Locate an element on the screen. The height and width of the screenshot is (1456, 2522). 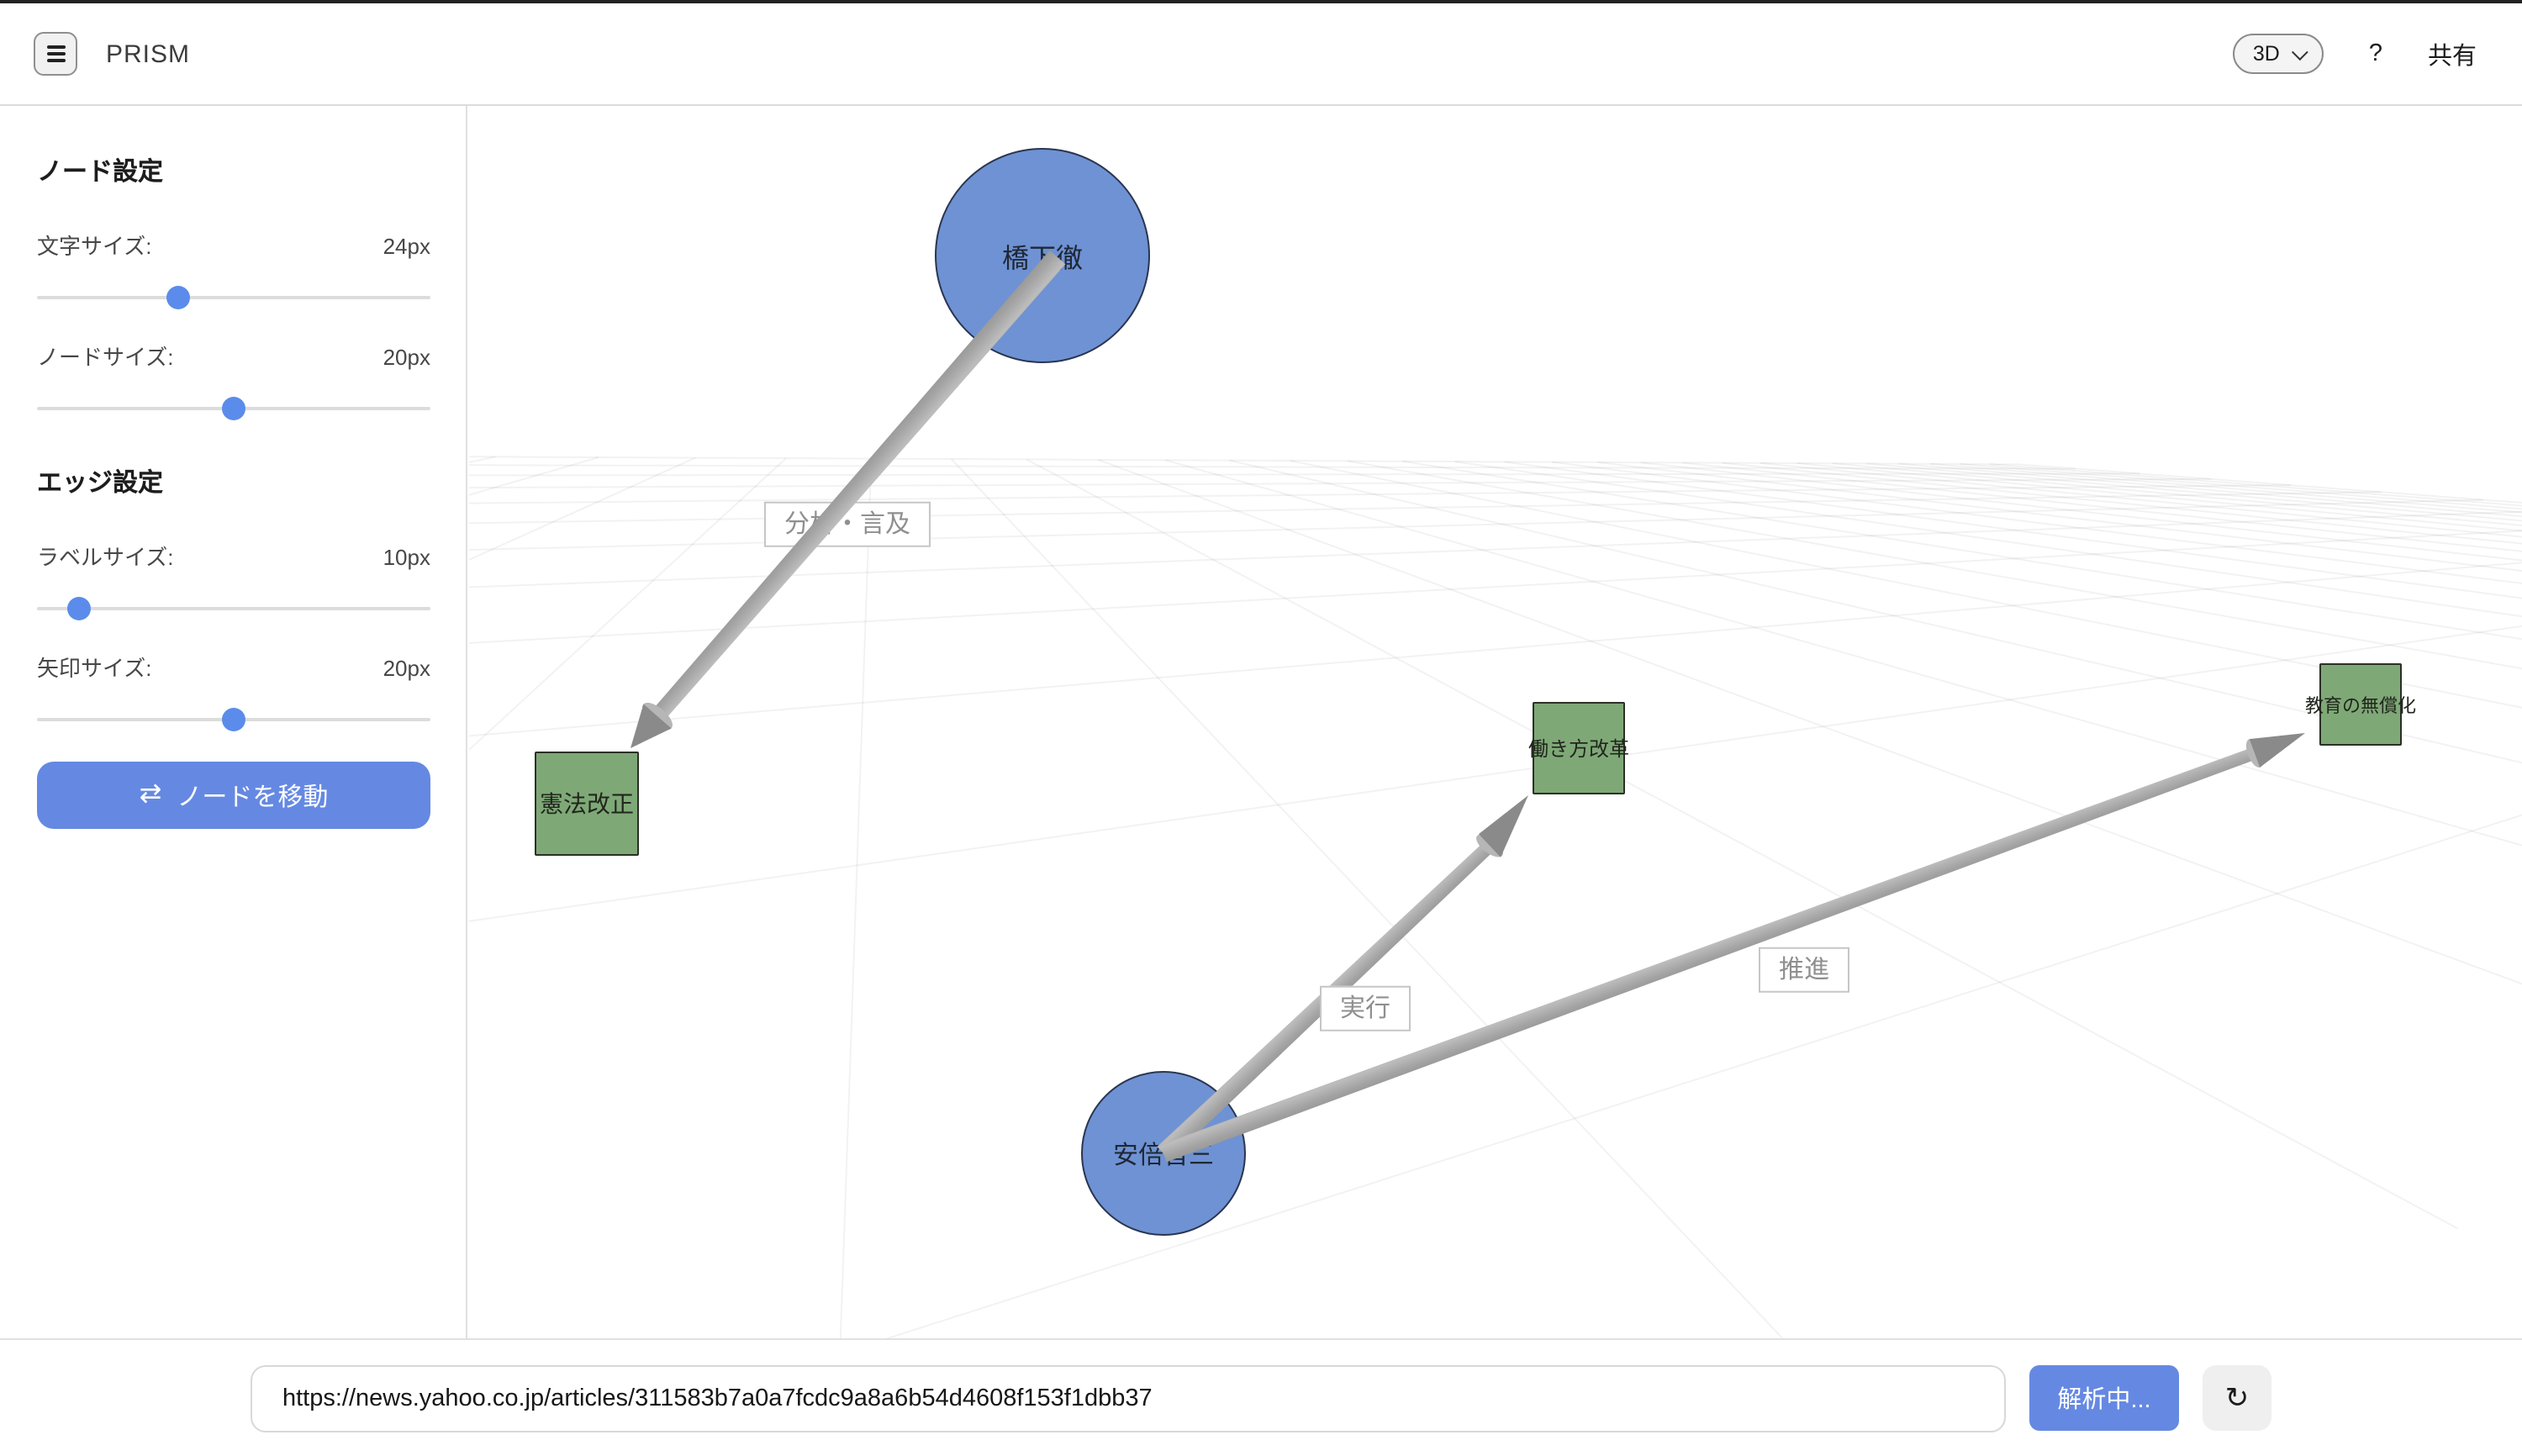
header-actions: 3D ? 共有 is located at coordinates (2377, 54).